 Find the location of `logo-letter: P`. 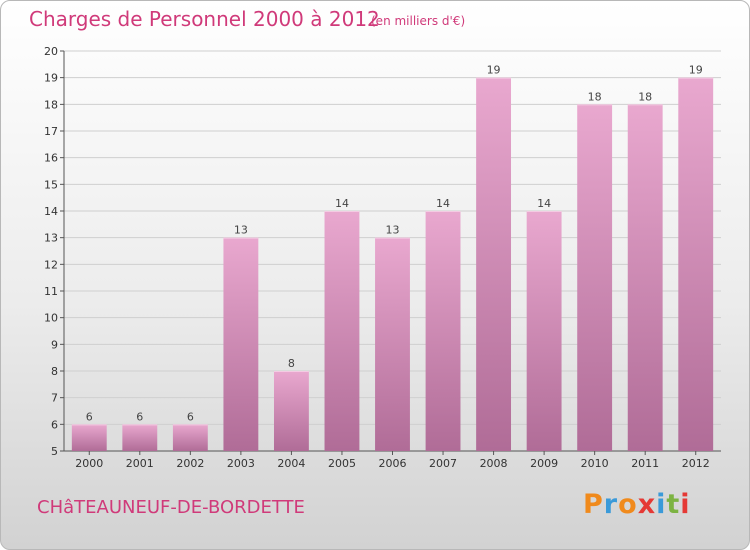

logo-letter: P is located at coordinates (593, 504).